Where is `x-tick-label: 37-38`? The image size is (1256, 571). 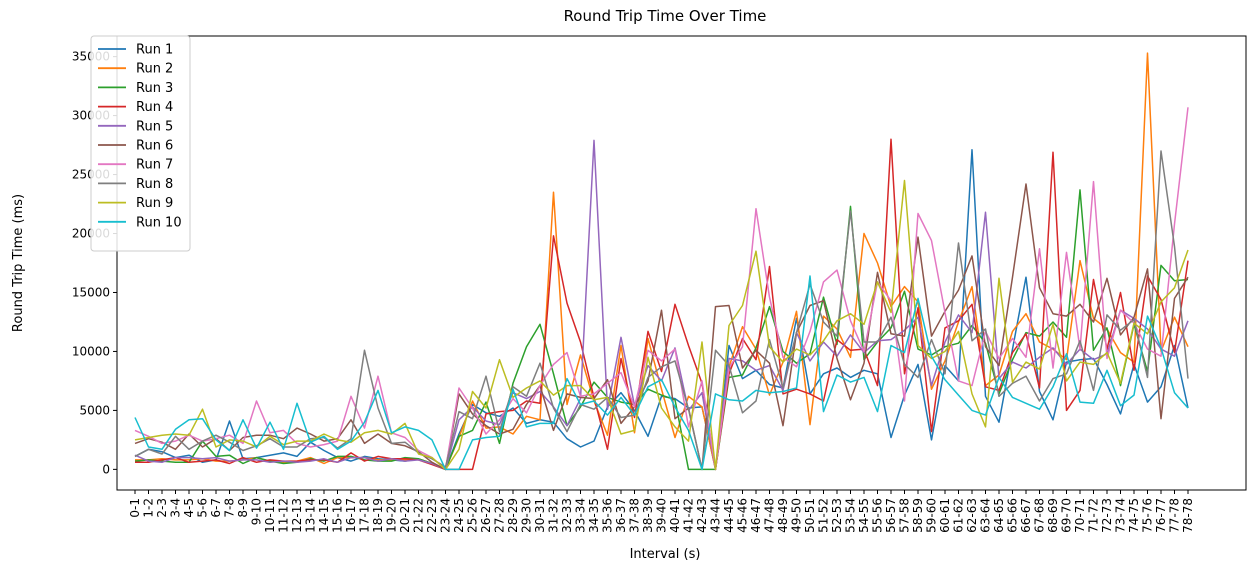
x-tick-label: 37-38 is located at coordinates (635, 515).